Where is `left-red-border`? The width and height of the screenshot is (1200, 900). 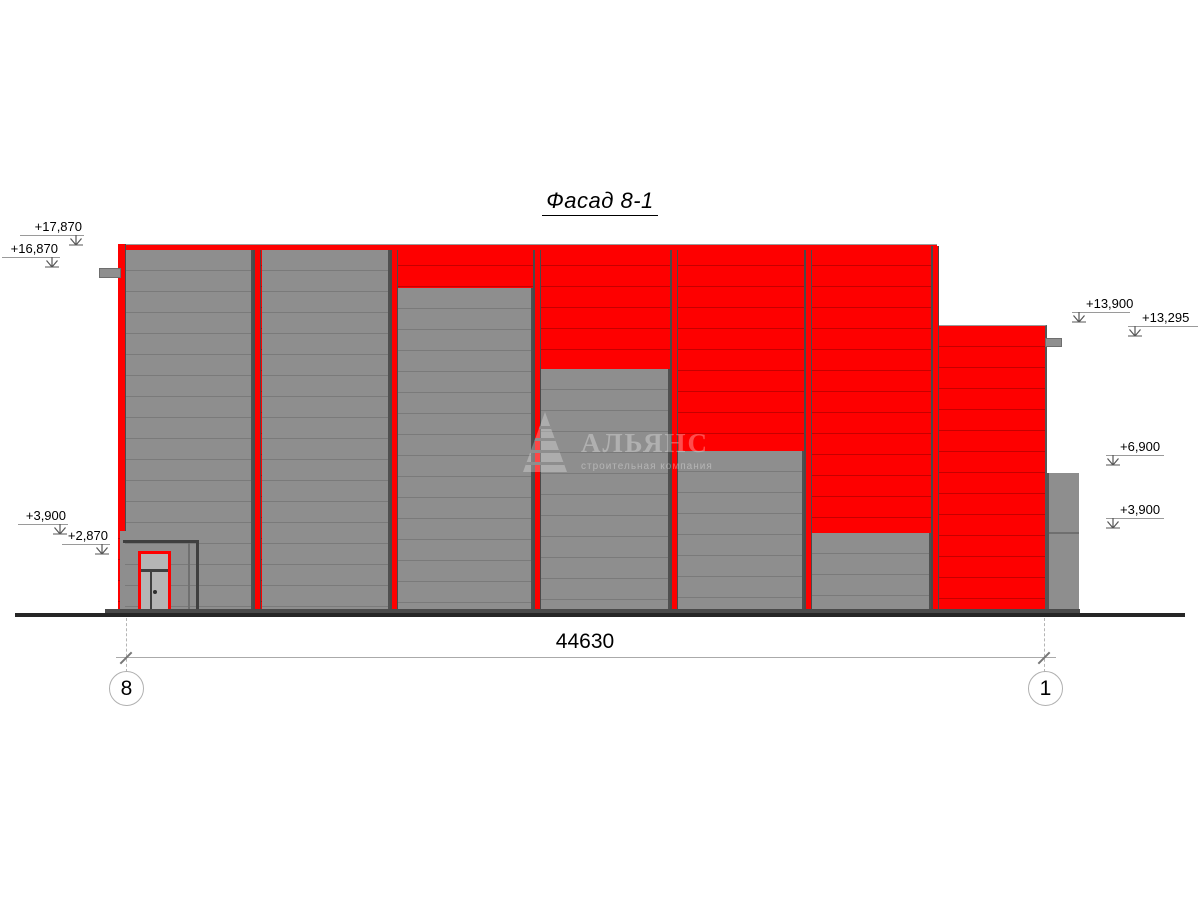
left-red-border is located at coordinates (122, 387).